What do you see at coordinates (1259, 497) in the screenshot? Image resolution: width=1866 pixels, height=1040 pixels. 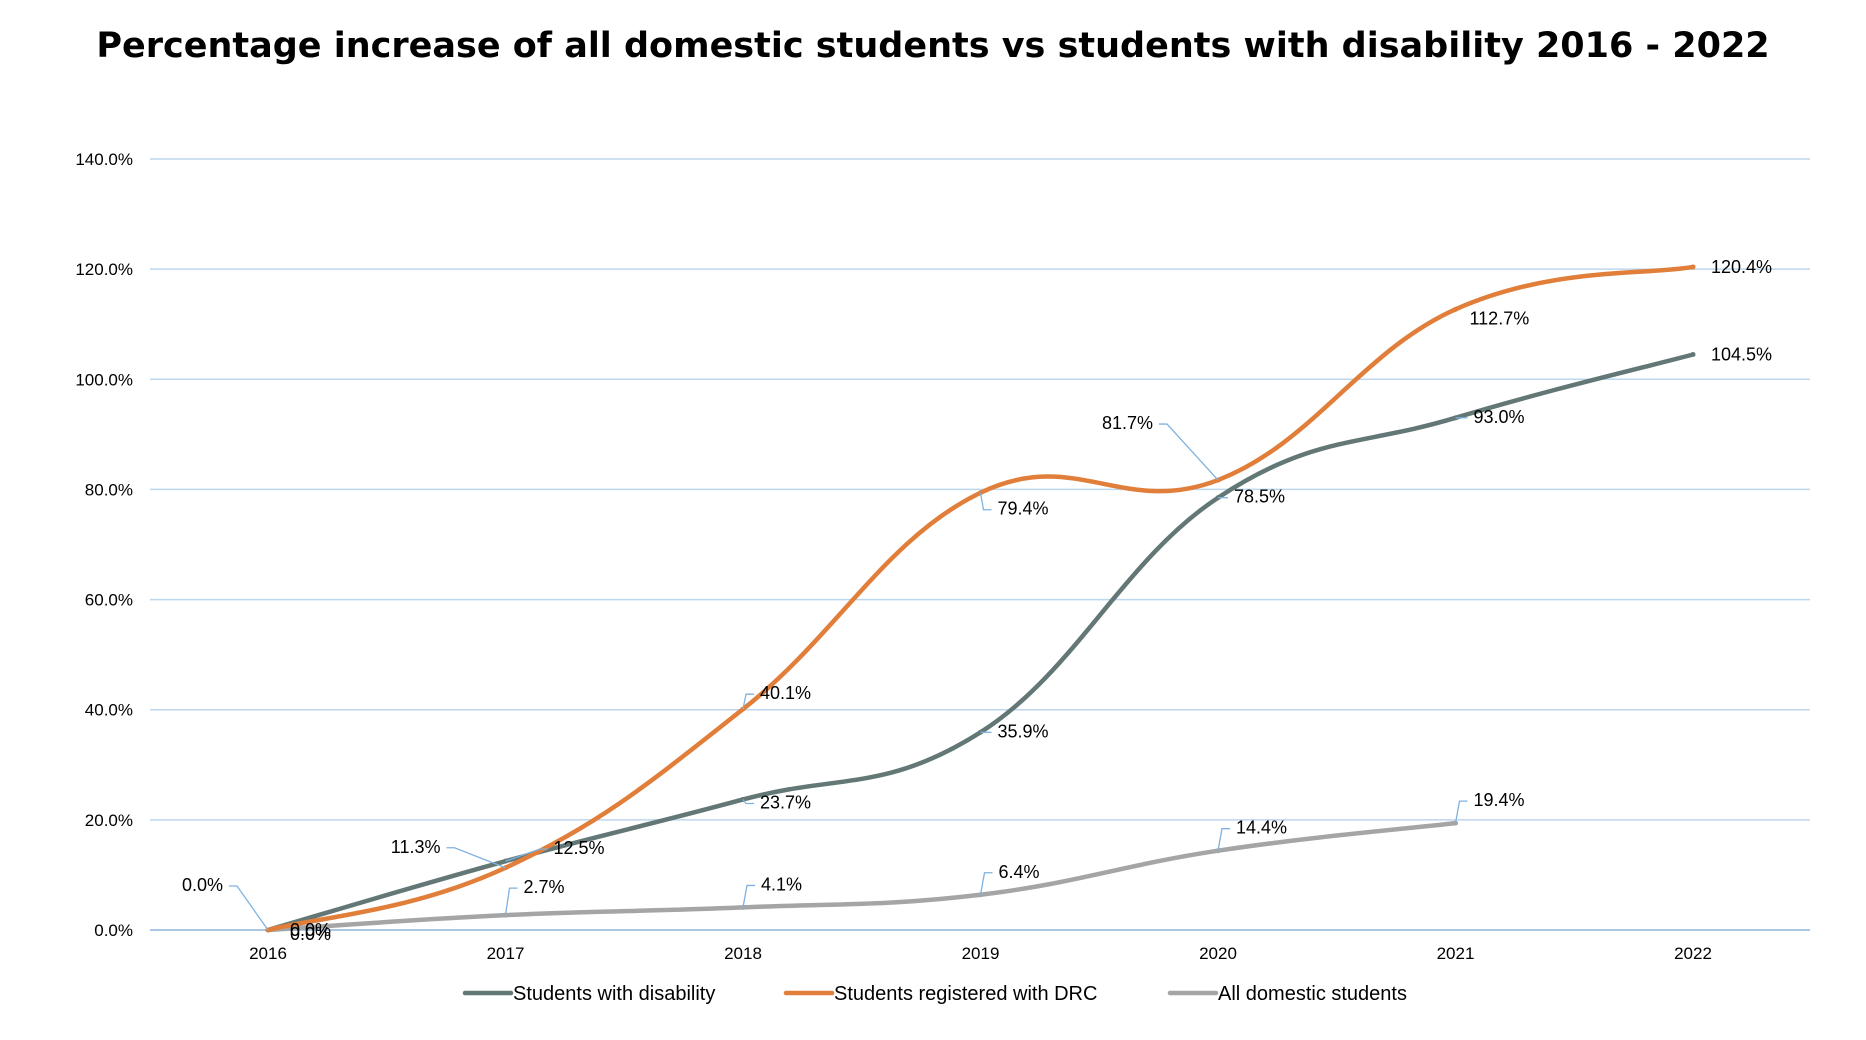 I see `data-label-students-with-disability: 78.5%` at bounding box center [1259, 497].